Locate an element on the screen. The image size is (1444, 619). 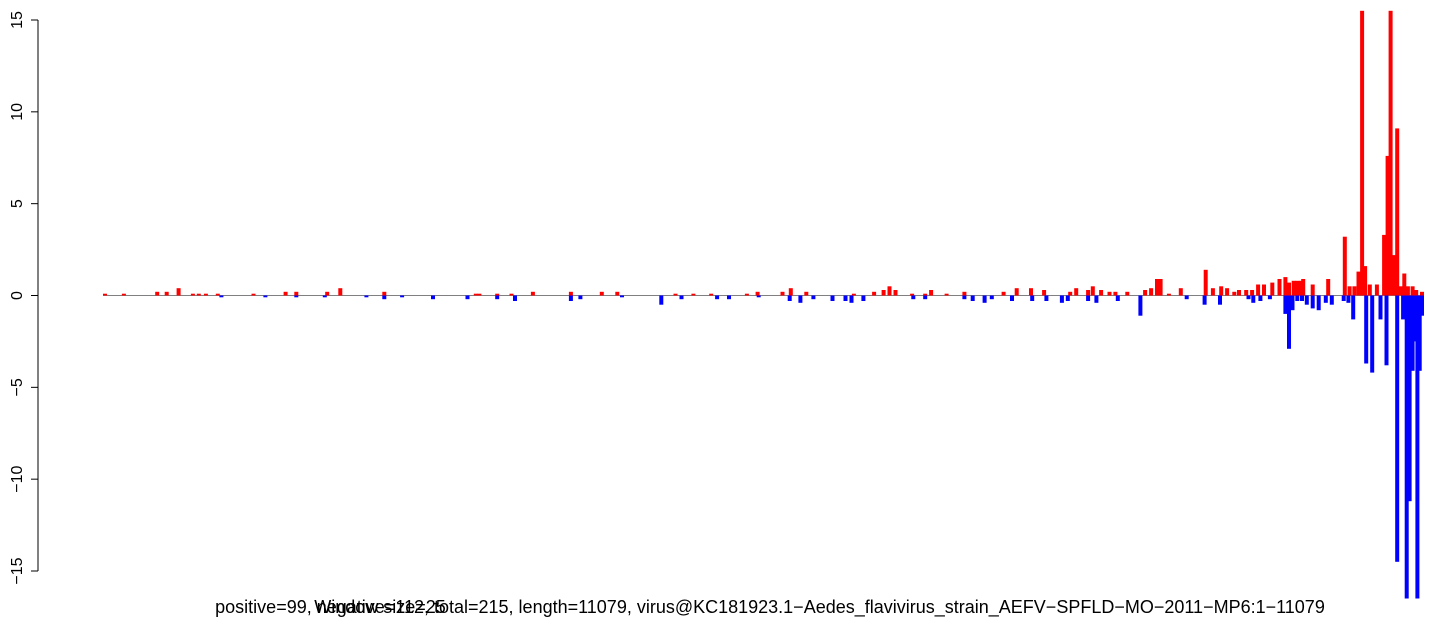
y-tick-label: −5 is located at coordinates (17, 387).